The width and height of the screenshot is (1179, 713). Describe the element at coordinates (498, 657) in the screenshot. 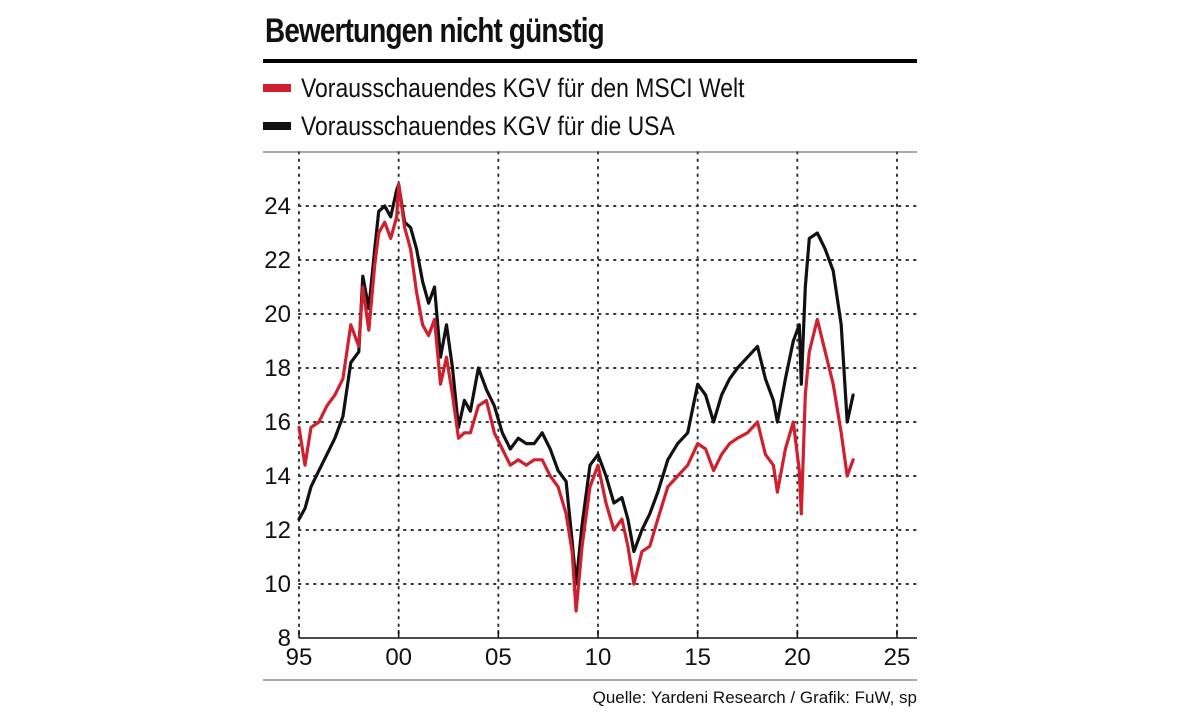

I see `x-tick-label-2005: 05` at that location.